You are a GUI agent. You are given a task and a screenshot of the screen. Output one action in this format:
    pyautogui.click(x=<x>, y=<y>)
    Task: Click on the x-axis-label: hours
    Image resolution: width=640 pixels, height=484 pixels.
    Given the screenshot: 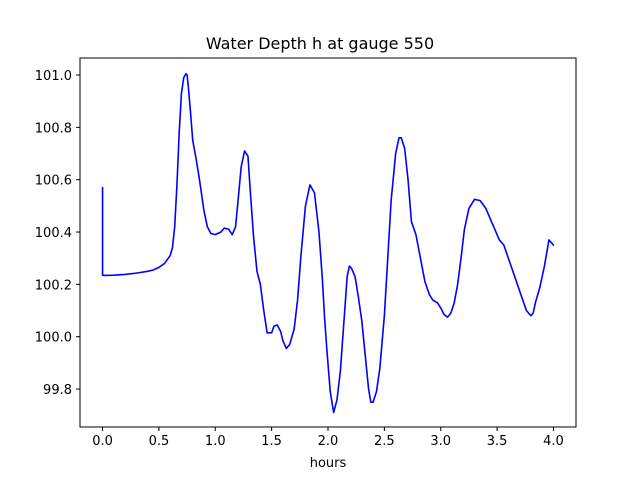 What is the action you would take?
    pyautogui.click(x=328, y=463)
    